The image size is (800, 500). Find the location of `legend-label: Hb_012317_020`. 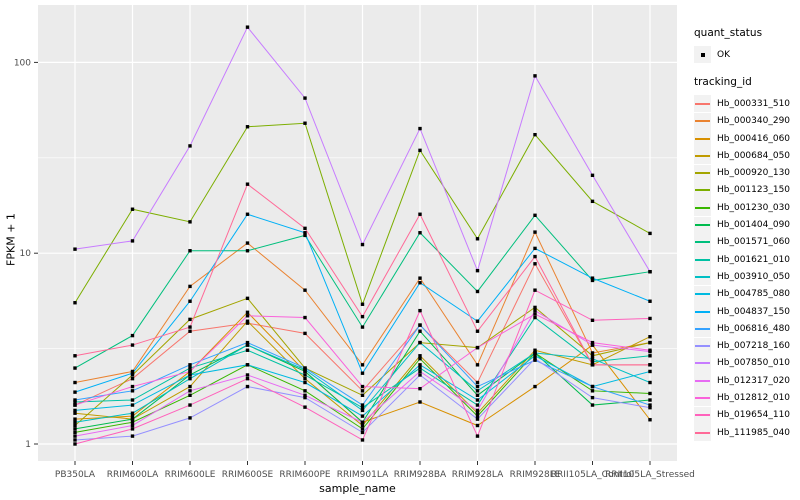

legend-label: Hb_012317_020 is located at coordinates (754, 380).